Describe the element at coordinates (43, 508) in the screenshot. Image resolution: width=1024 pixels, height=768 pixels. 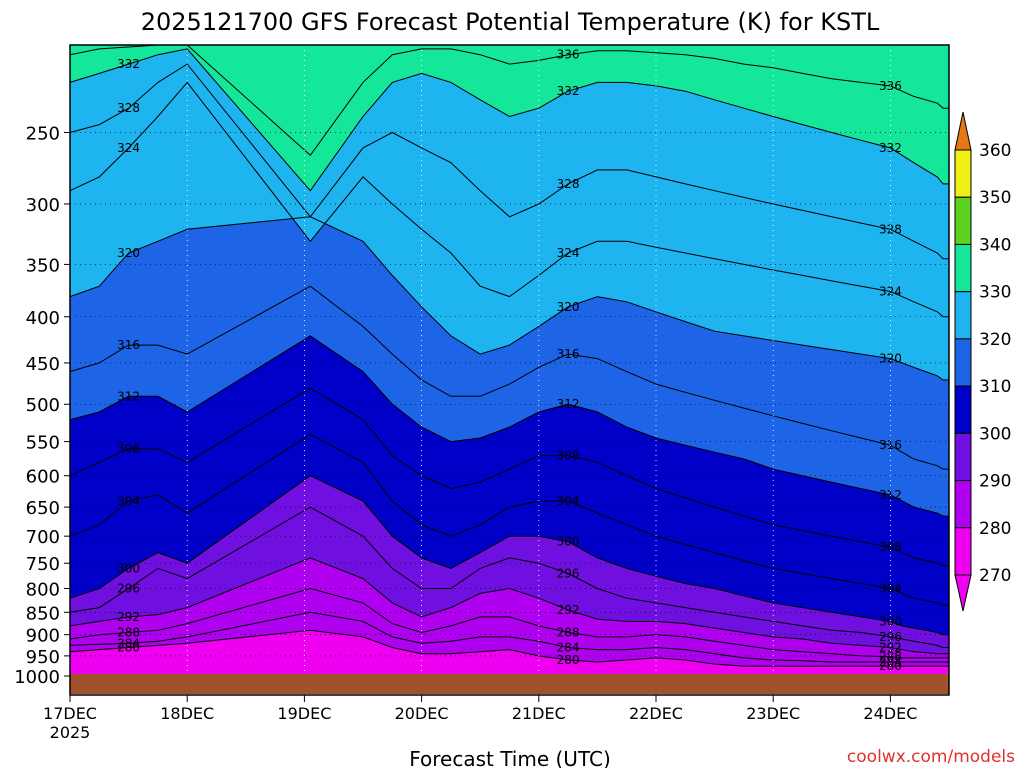
I see `y-tick-label-650: 650` at that location.